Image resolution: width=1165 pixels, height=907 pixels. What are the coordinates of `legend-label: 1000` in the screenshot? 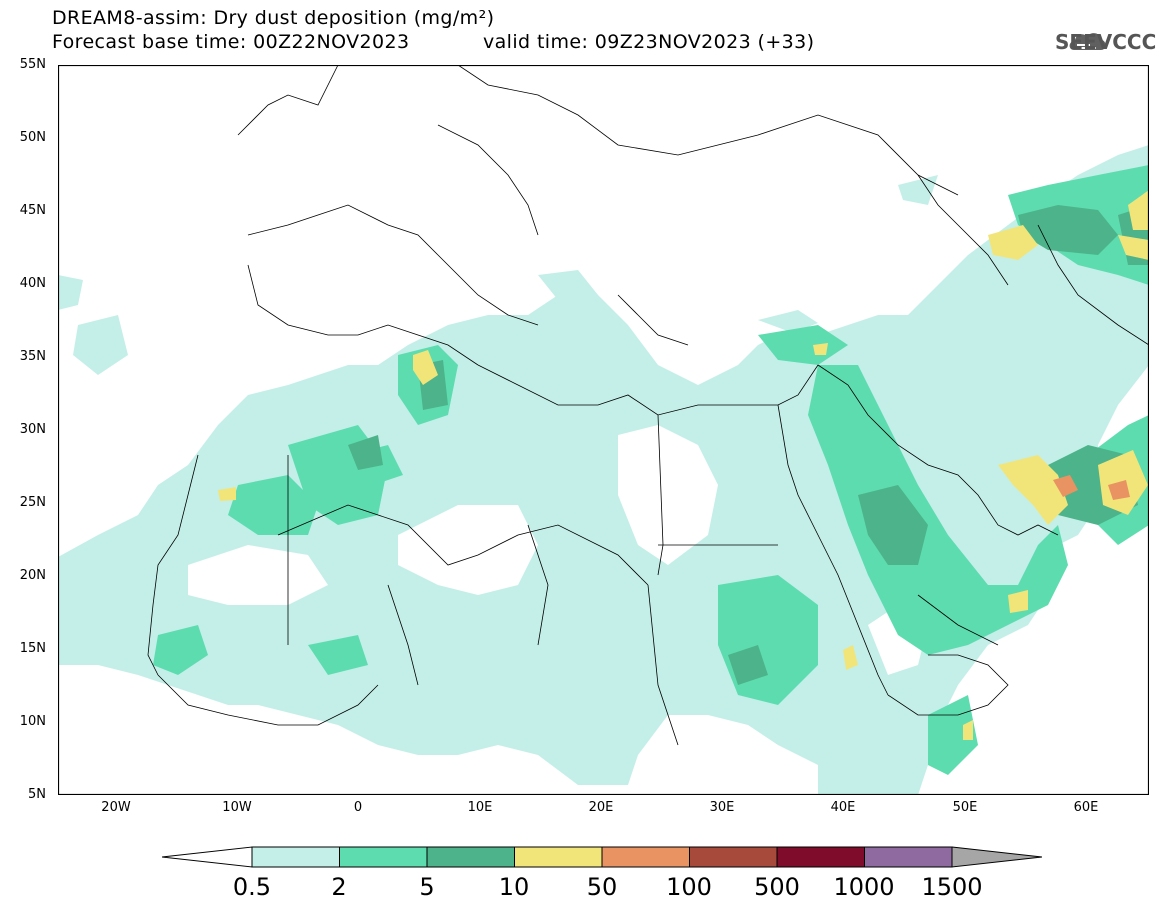 It's located at (864, 887).